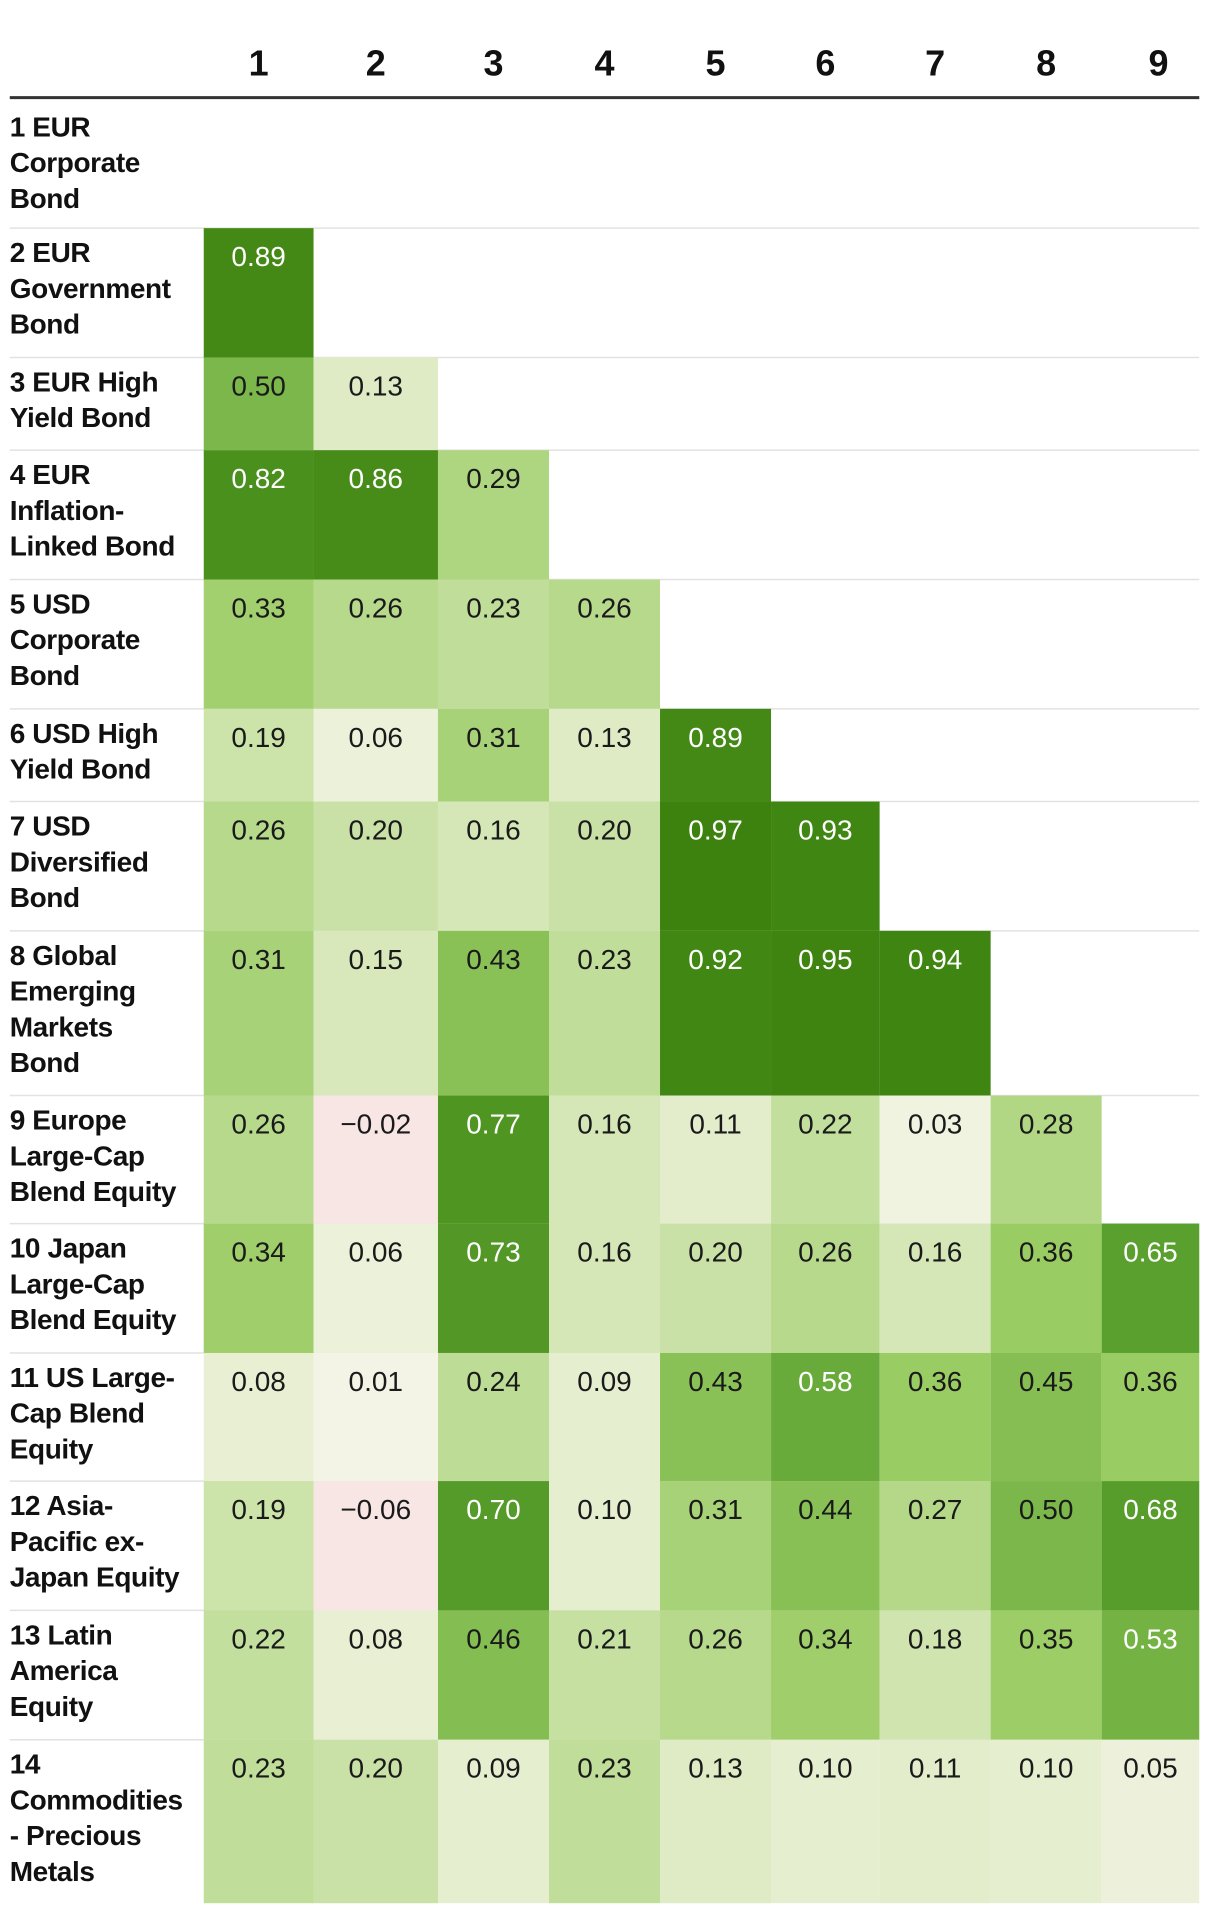 The height and width of the screenshot is (1930, 1220). Describe the element at coordinates (605, 170) in the screenshot. I see `heatmap-row-1: 1 EUR Corporate Bond` at that location.